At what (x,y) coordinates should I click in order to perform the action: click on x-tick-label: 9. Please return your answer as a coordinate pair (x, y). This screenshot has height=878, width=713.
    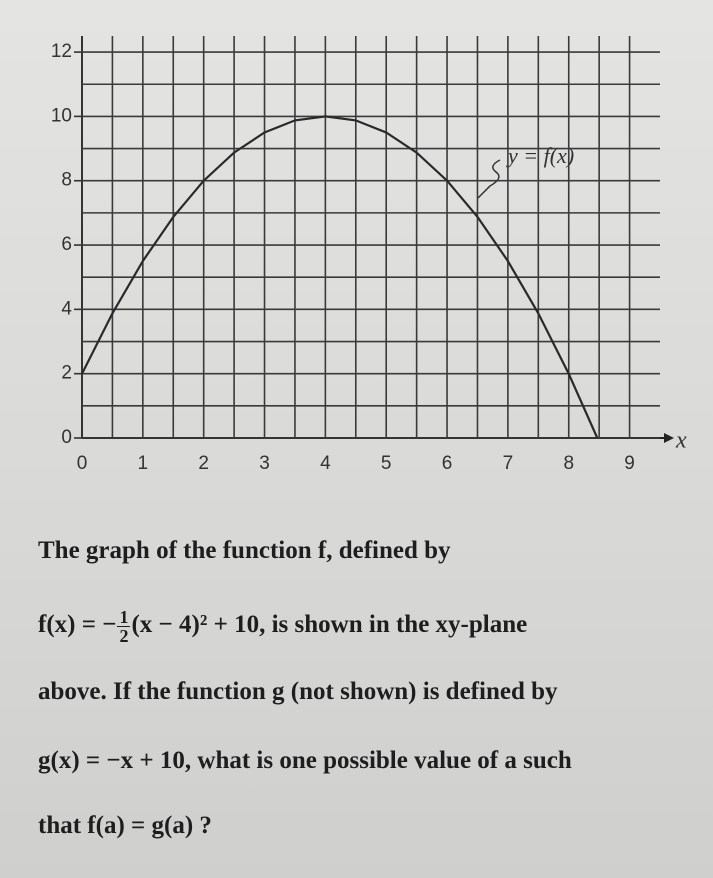
    Looking at the image, I should click on (629, 463).